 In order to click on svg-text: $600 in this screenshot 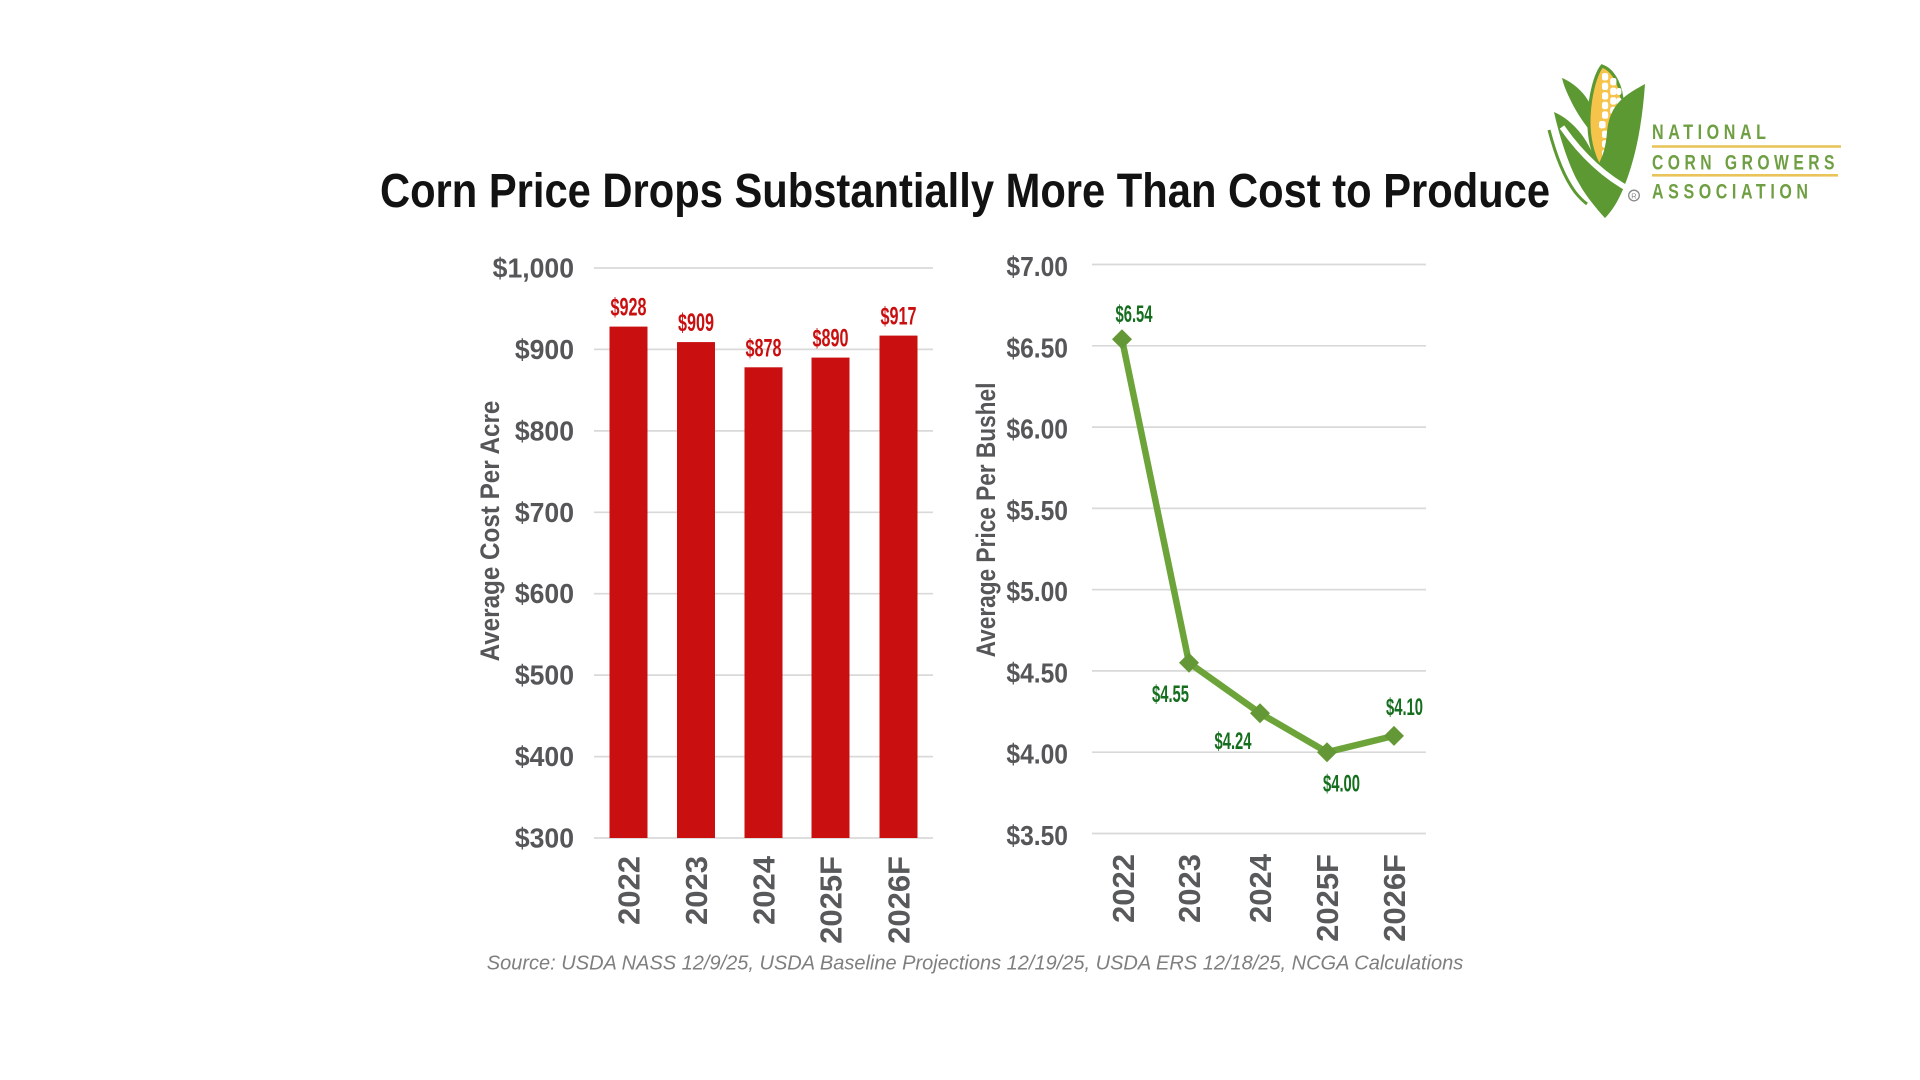, I will do `click(544, 594)`.